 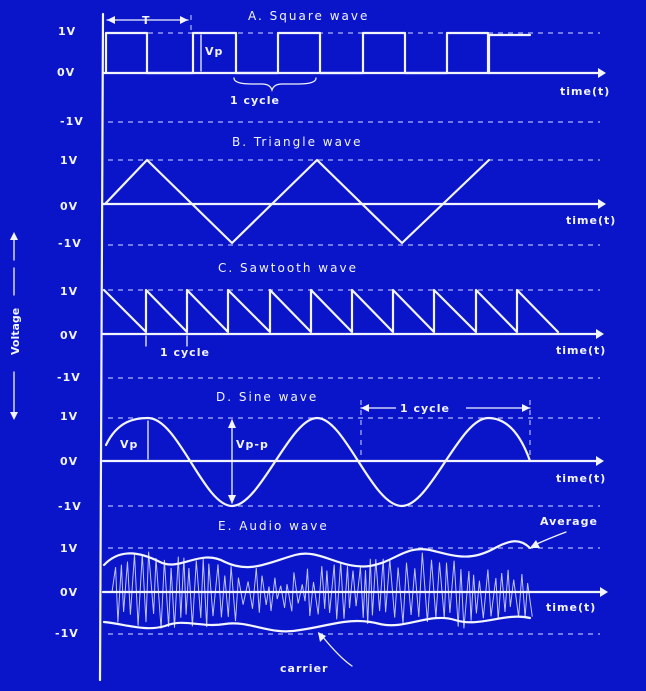 I want to click on square-vp-label: Vp, so click(x=214, y=51).